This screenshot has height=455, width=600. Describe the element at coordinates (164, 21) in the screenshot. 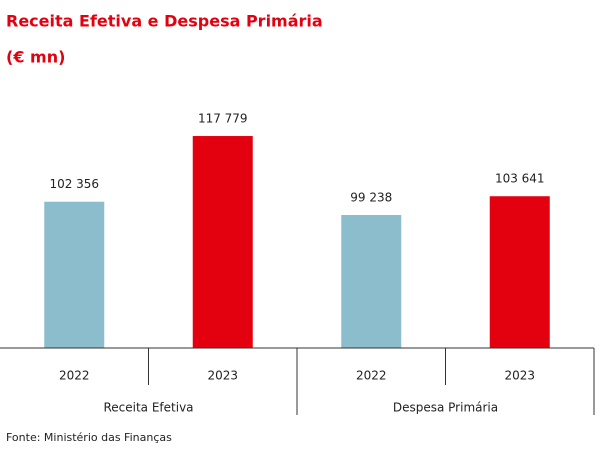

I see `chart-title: Receita Efetiva e Despesa Primária` at that location.